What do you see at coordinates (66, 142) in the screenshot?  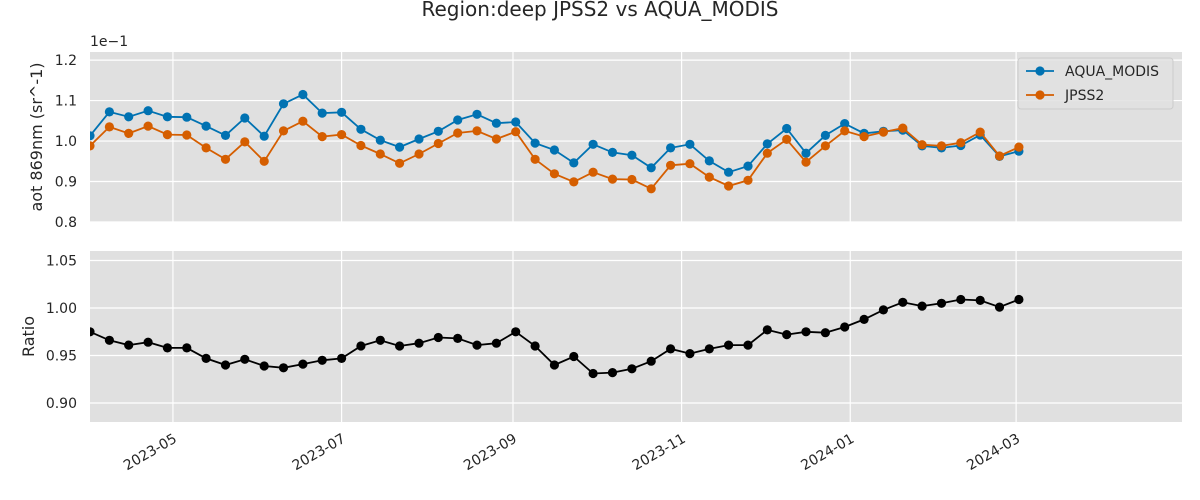 I see `y-tick-label: 1.0` at bounding box center [66, 142].